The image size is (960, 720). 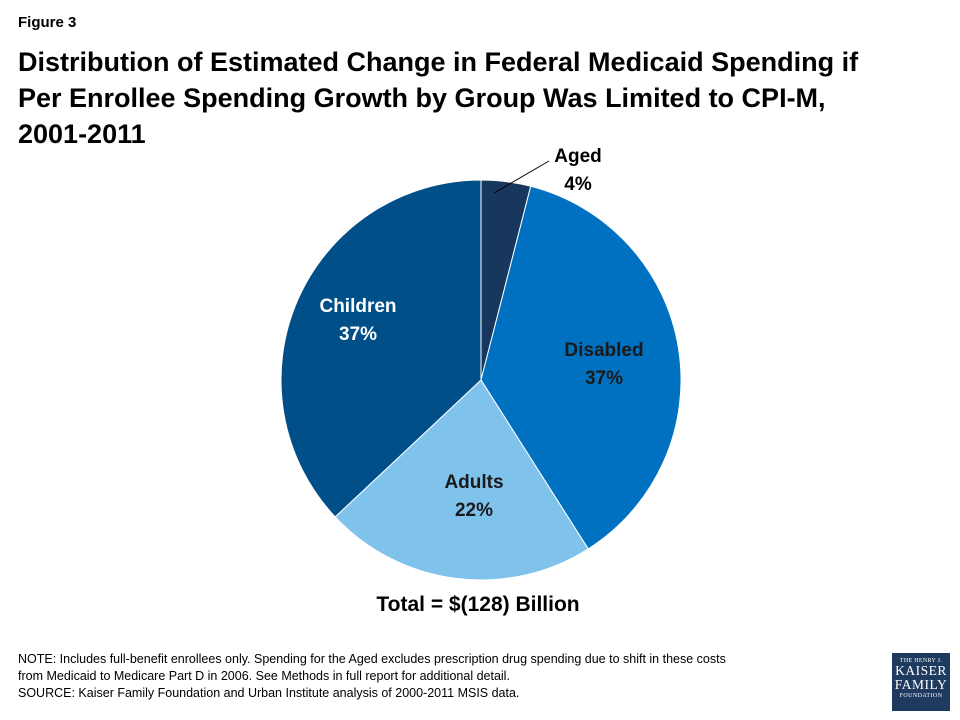 What do you see at coordinates (82, 134) in the screenshot?
I see `title-line: 2001-2011` at bounding box center [82, 134].